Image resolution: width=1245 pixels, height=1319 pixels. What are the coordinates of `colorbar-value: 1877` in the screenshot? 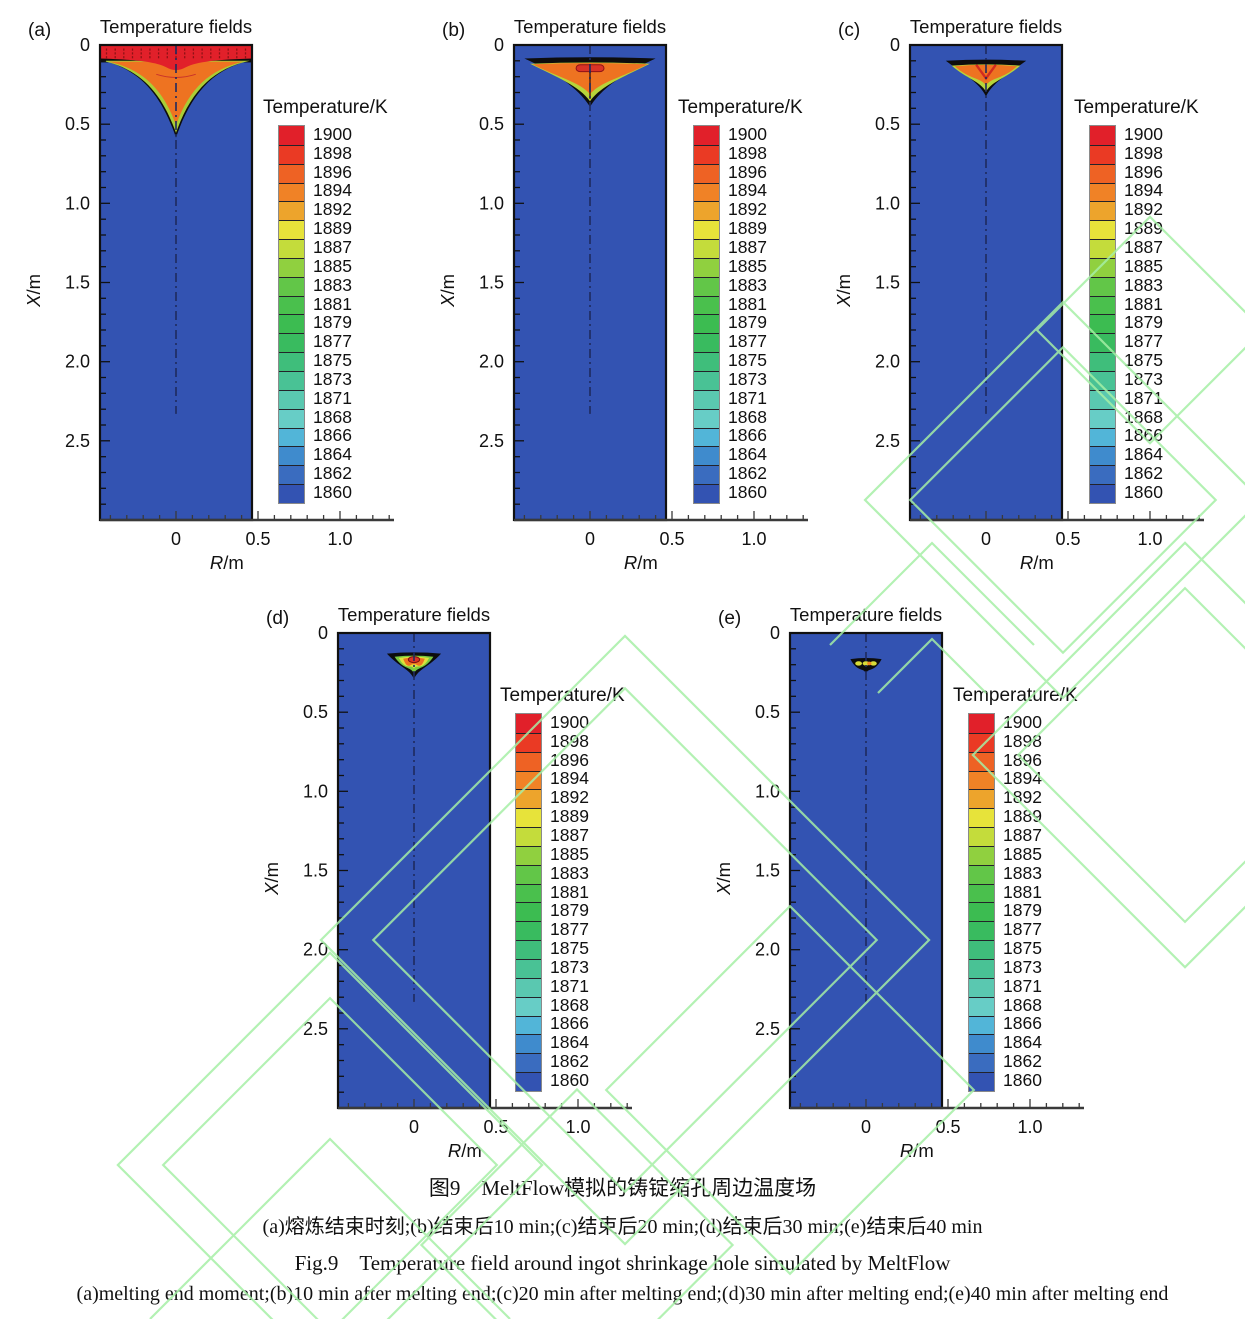 It's located at (1143, 341).